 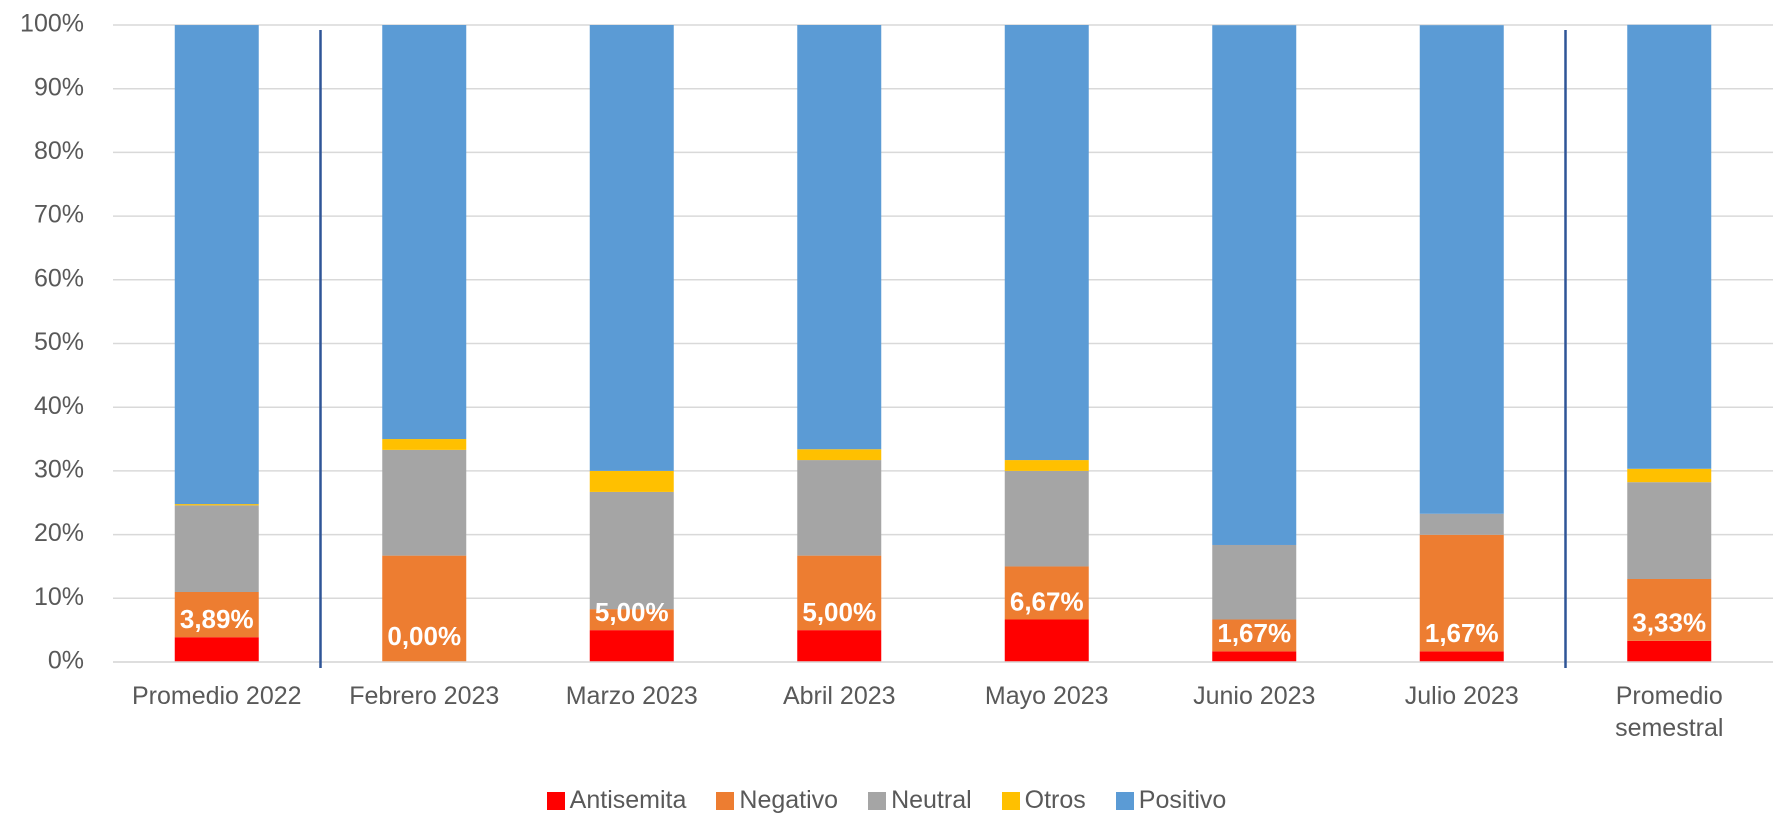 I want to click on legend-item: Antisemita, so click(x=616, y=800).